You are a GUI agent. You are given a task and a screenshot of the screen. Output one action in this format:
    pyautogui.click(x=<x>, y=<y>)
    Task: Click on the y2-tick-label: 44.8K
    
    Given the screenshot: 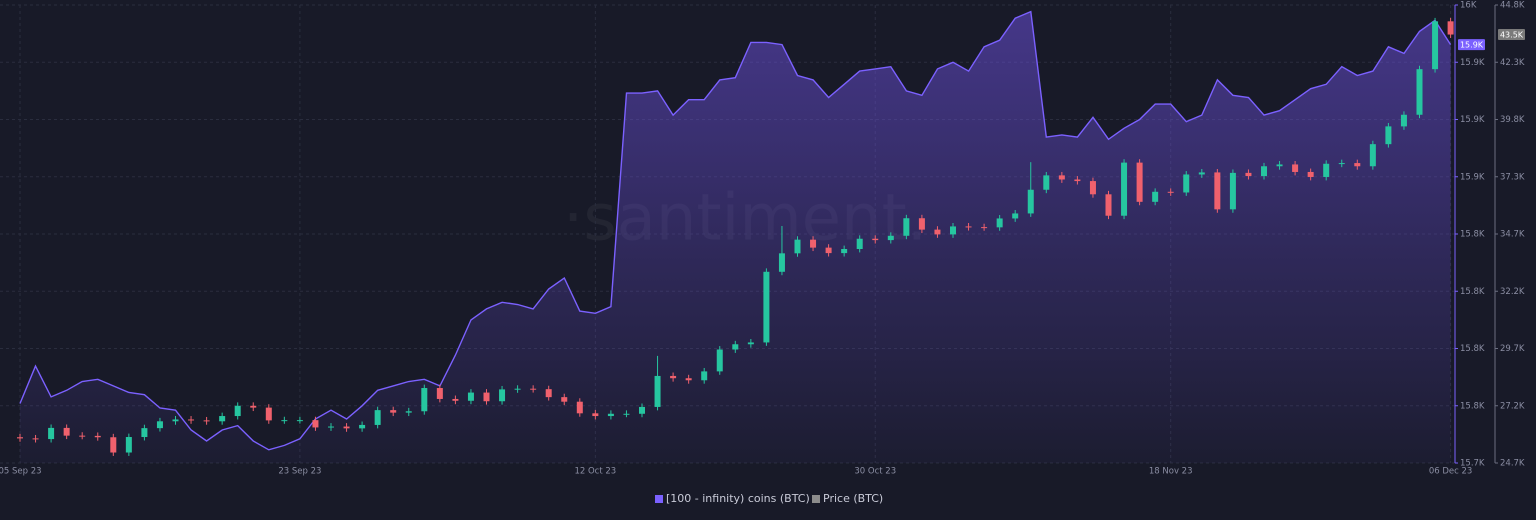 What is the action you would take?
    pyautogui.click(x=1512, y=6)
    